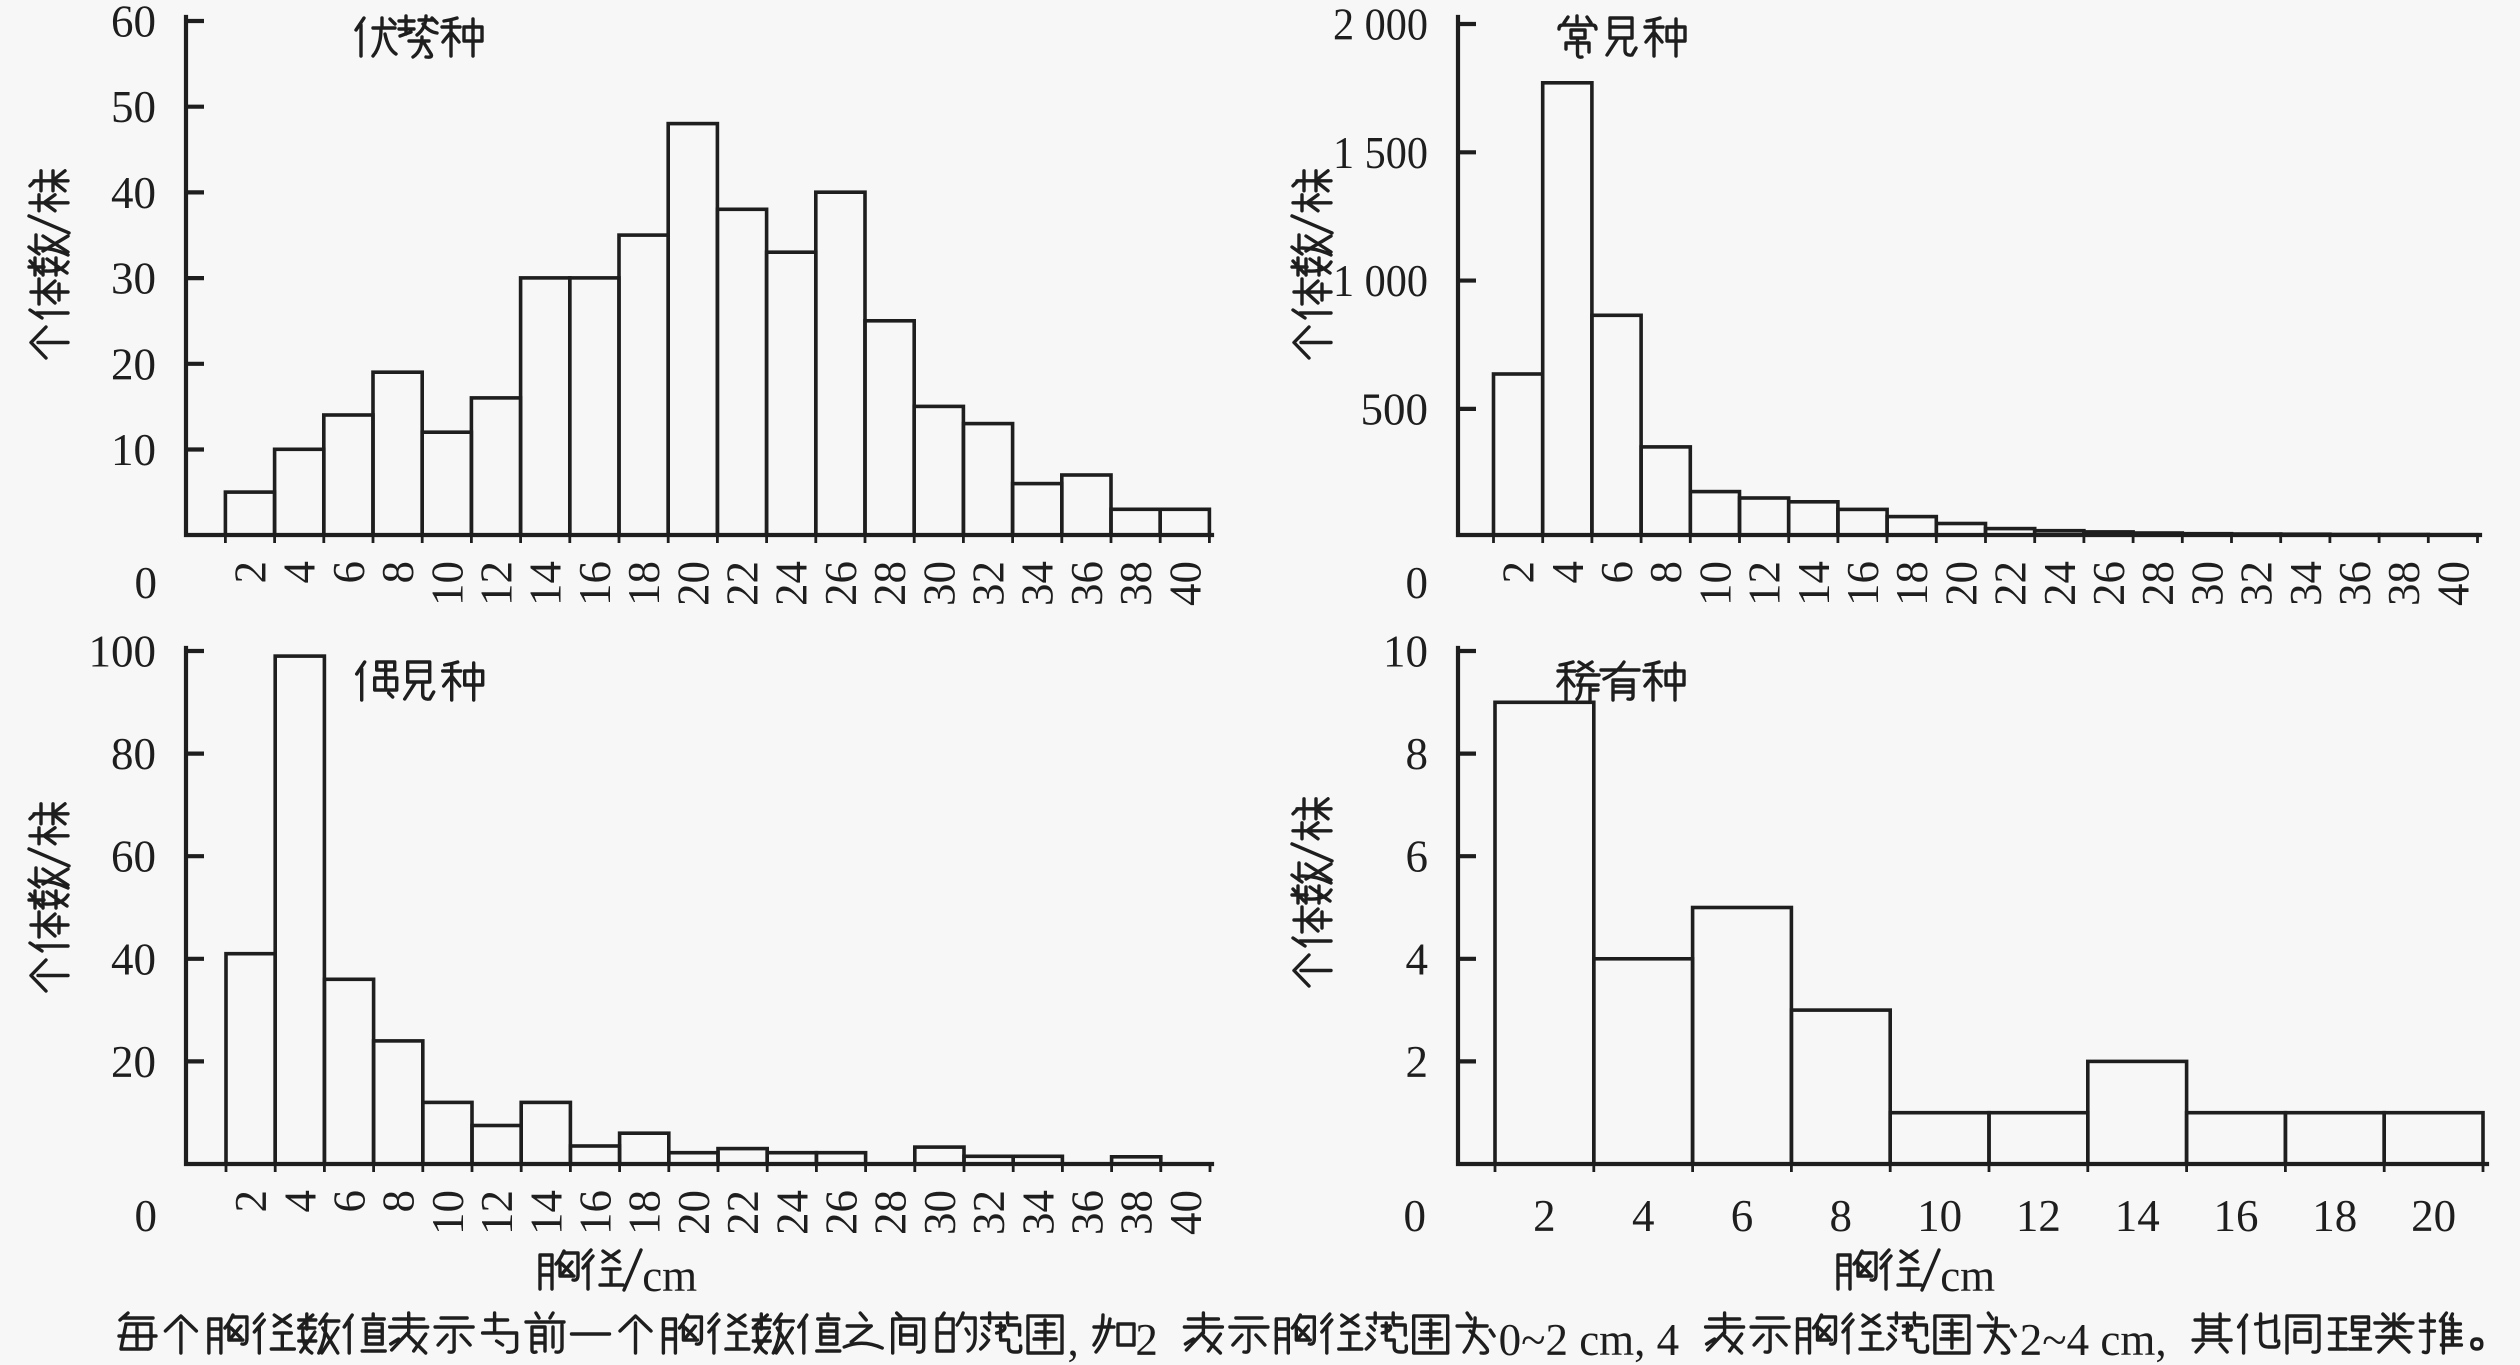  Describe the element at coordinates (1395, 409) in the screenshot. I see `svg-text: 500` at that location.